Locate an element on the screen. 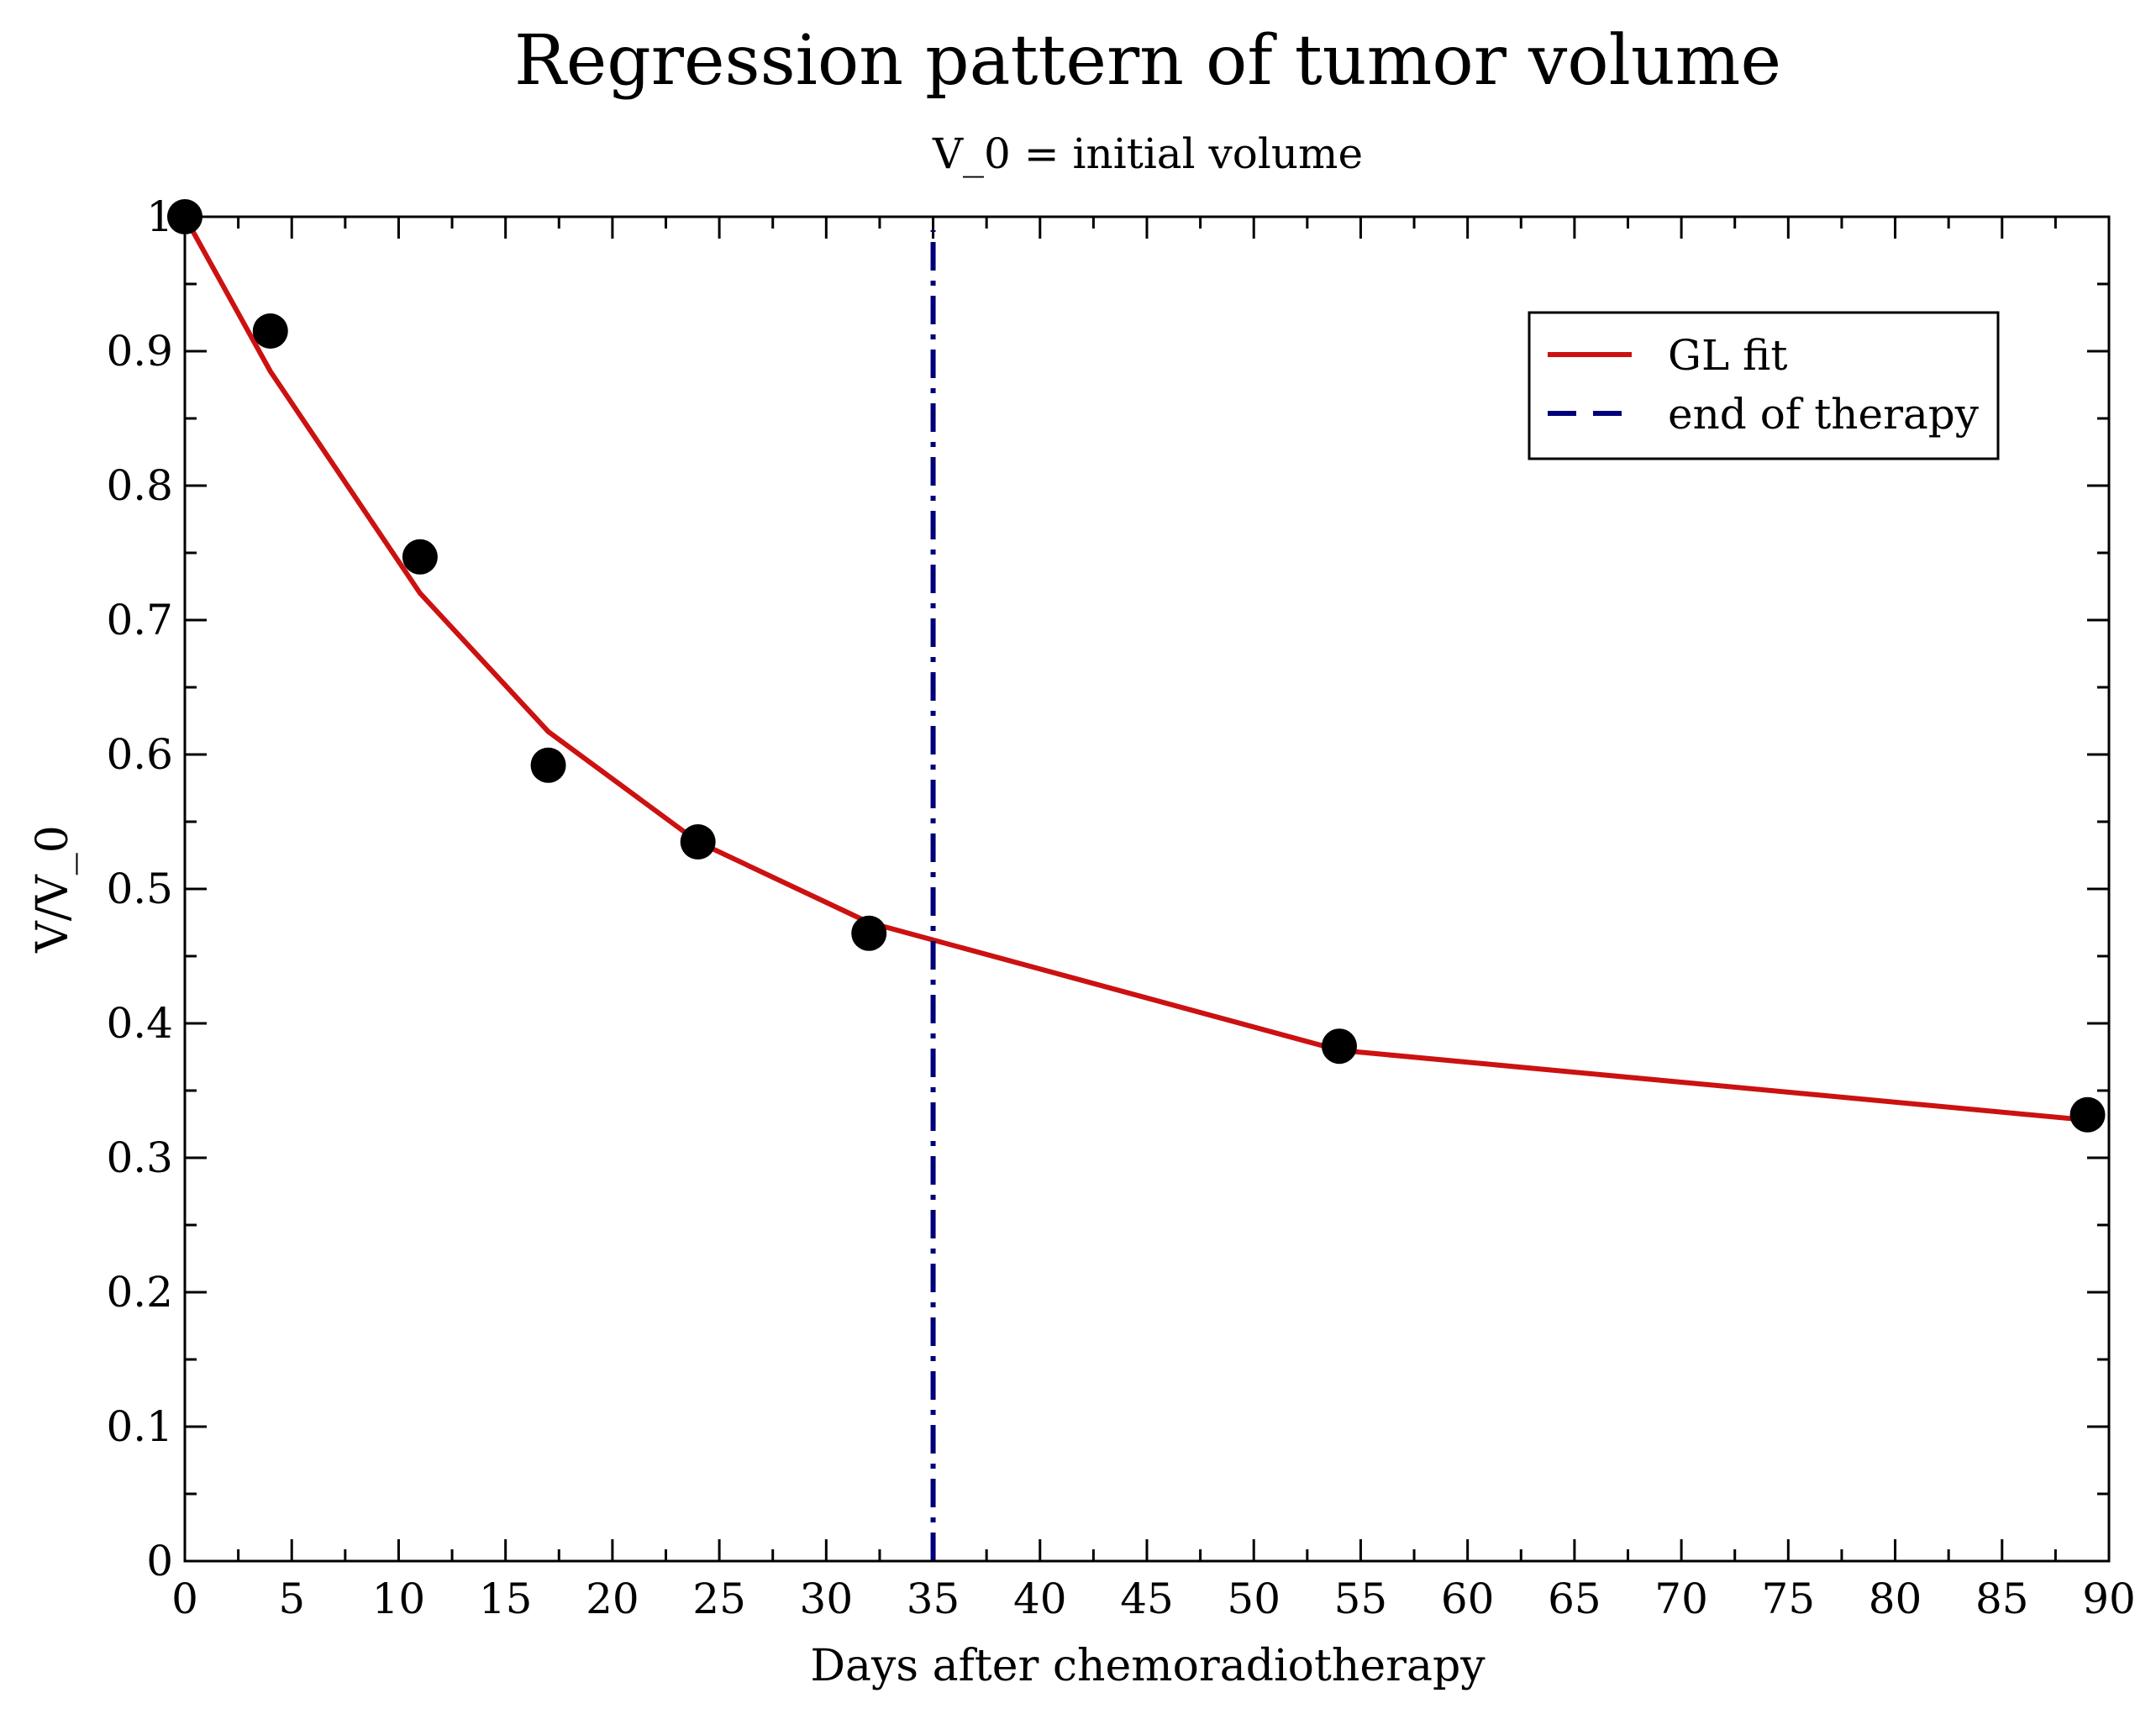  chart-subtitle: V_0 = initial volume is located at coordinates (1147, 154).